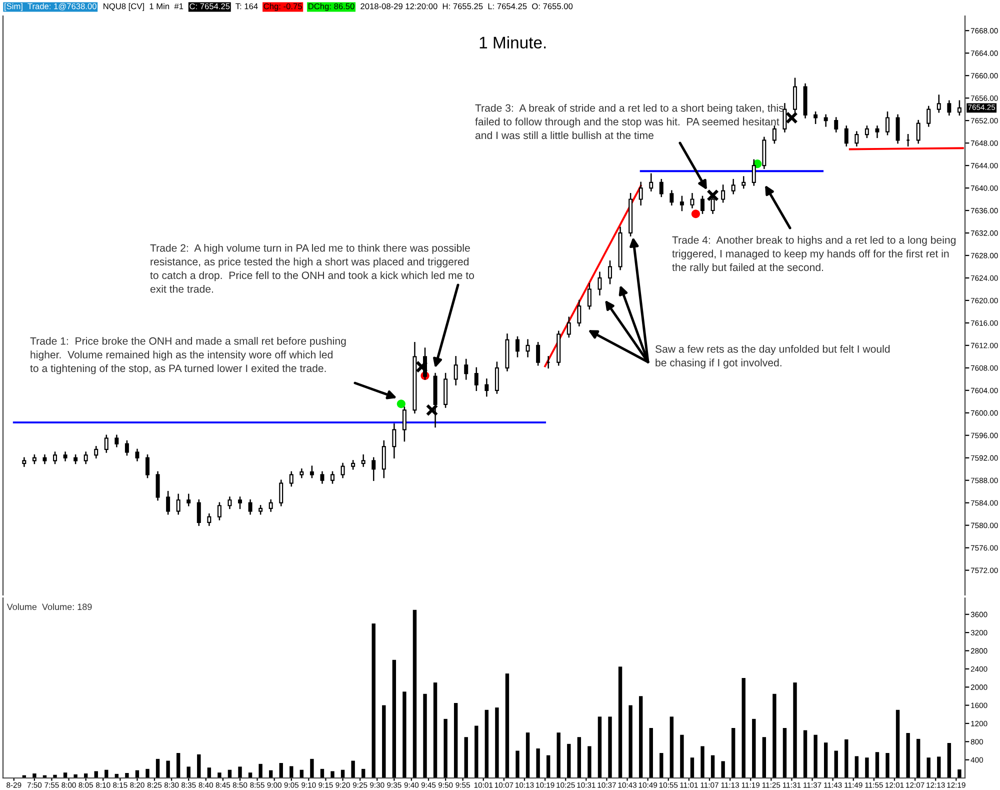 This screenshot has height=790, width=1000. What do you see at coordinates (50, 7) in the screenshot?
I see `text: [Sim] Trade: 1@7638.00` at bounding box center [50, 7].